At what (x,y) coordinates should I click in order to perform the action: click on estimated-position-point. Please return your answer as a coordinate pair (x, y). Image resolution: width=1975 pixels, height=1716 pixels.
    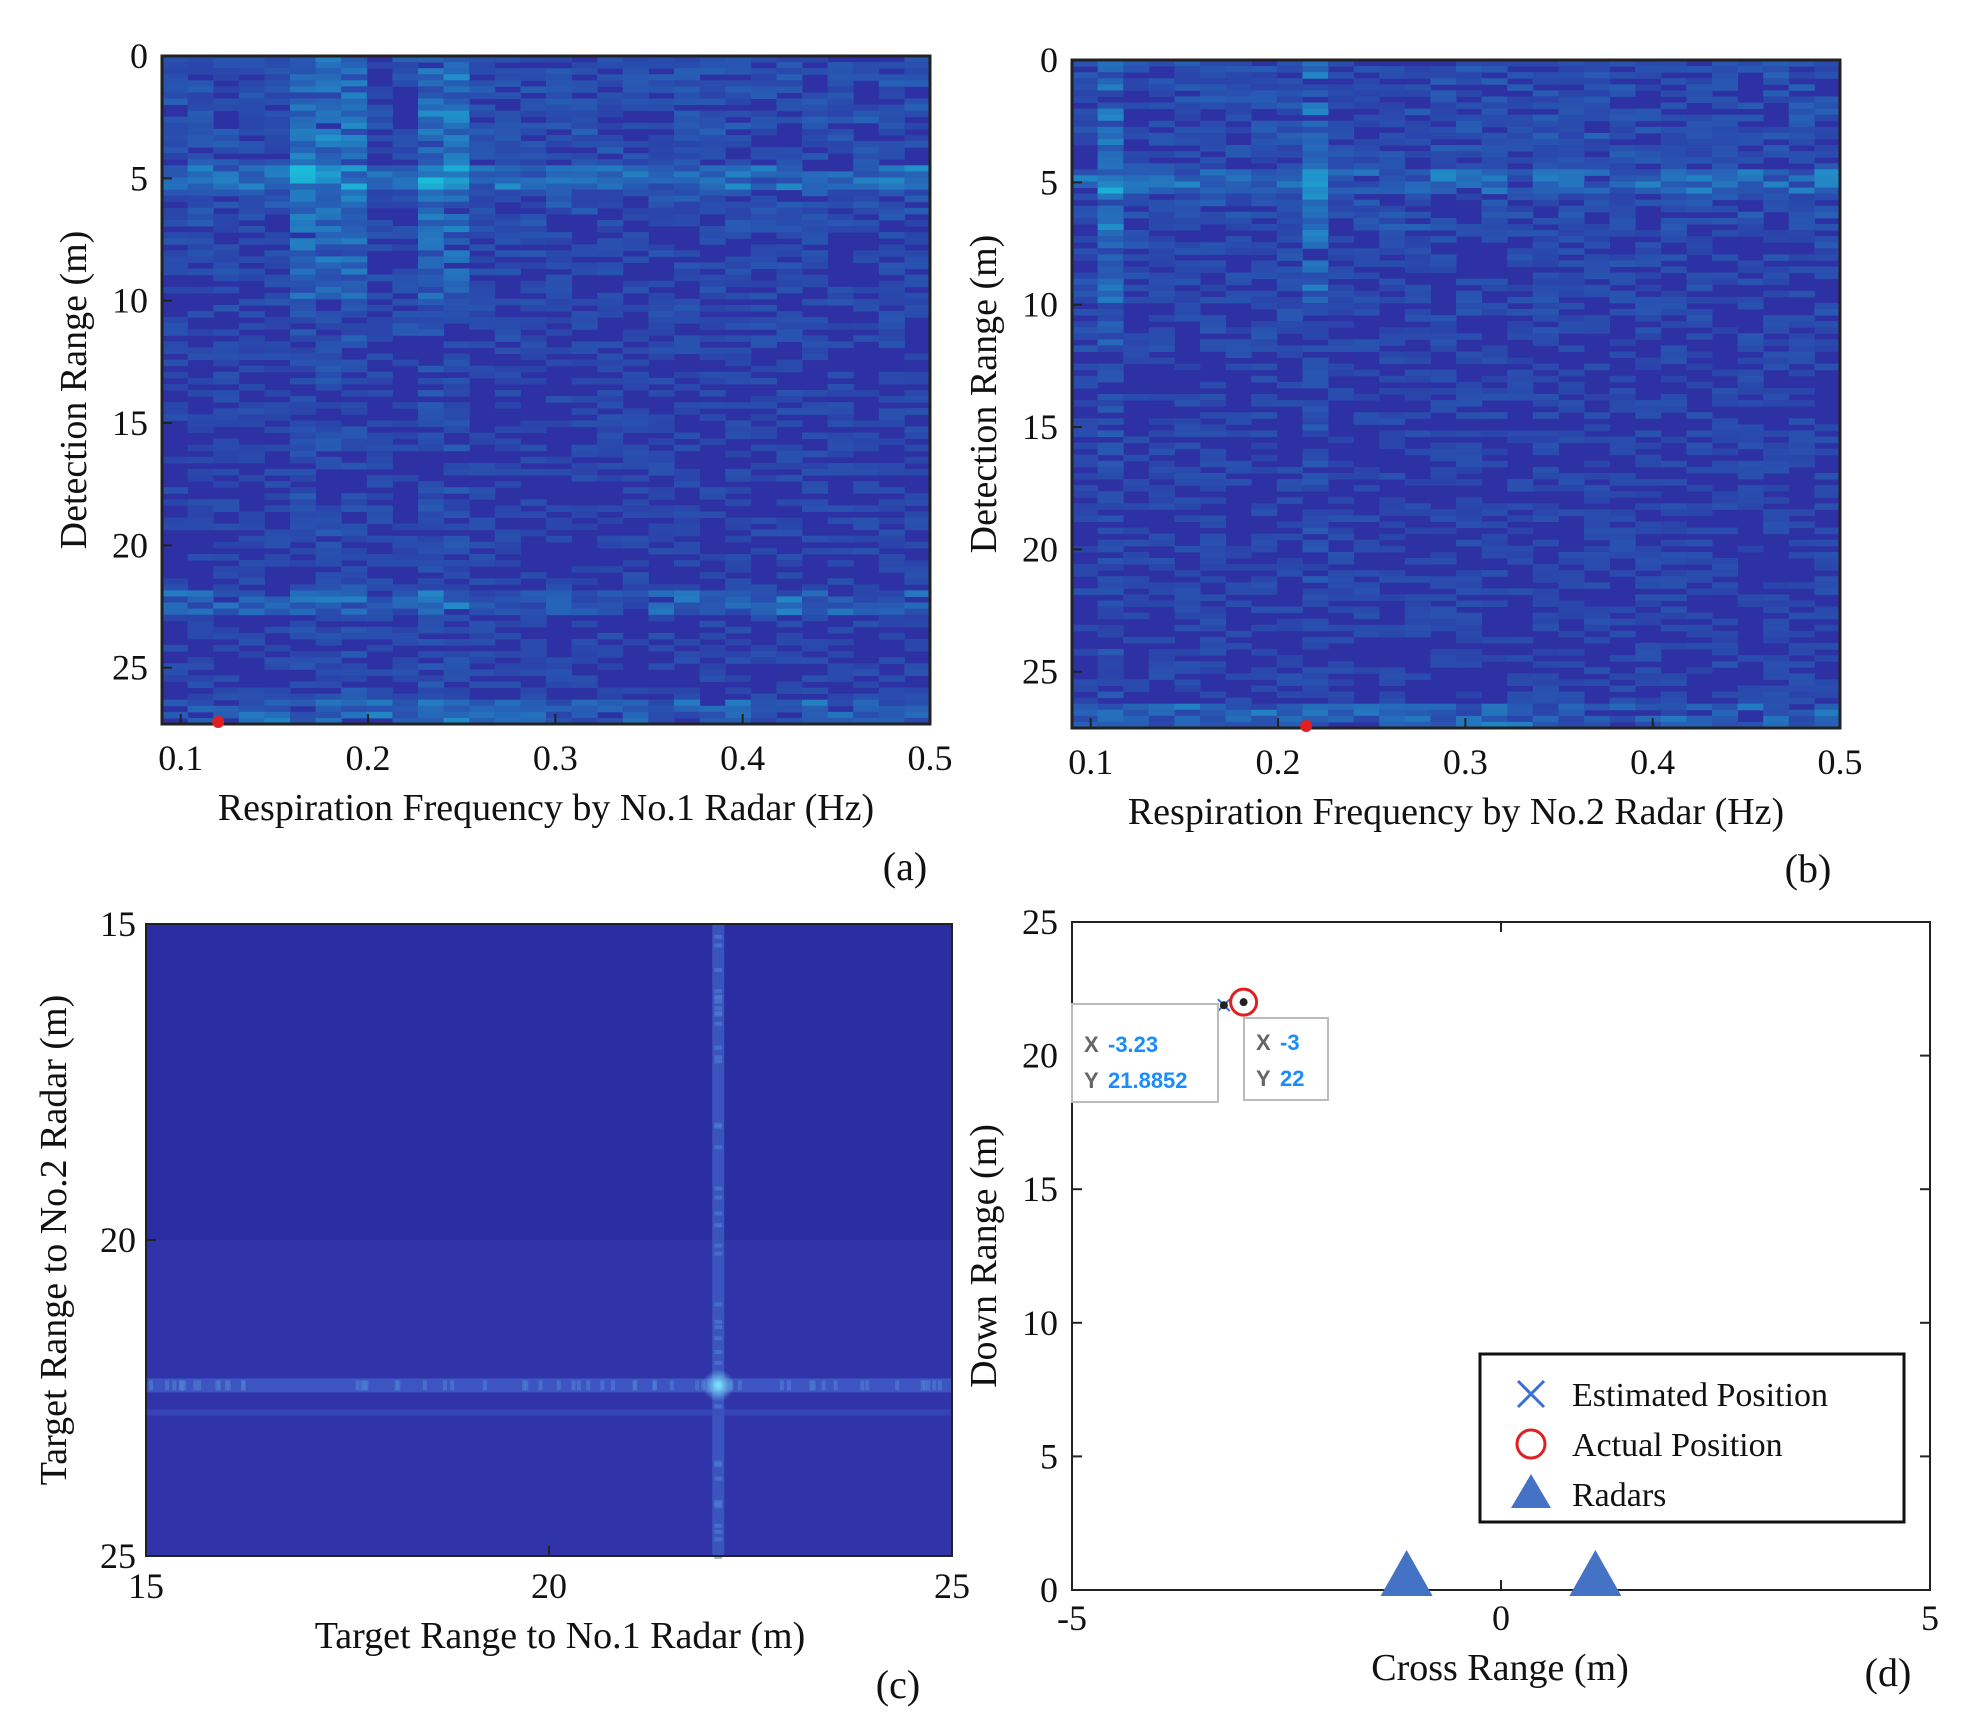
    Looking at the image, I should click on (1224, 1005).